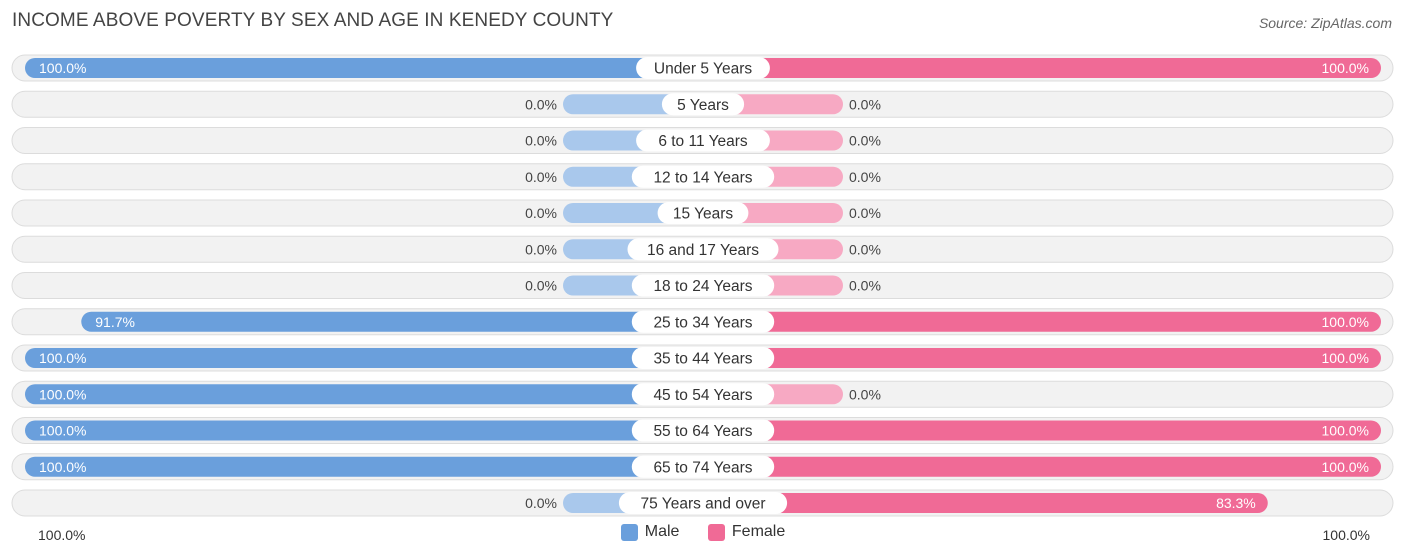 The width and height of the screenshot is (1406, 559). What do you see at coordinates (1325, 23) in the screenshot?
I see `source-label: Source: ZipAtlas.com` at bounding box center [1325, 23].